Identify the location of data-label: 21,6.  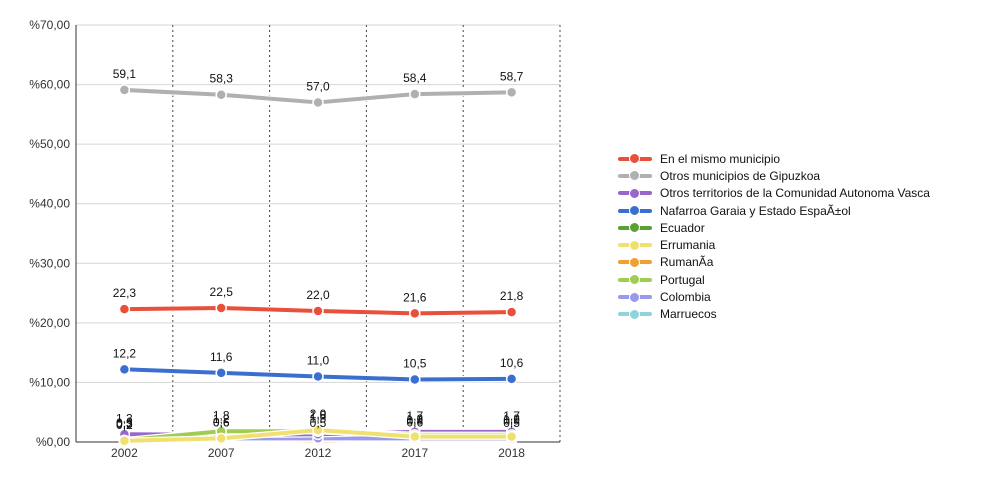
(415, 297).